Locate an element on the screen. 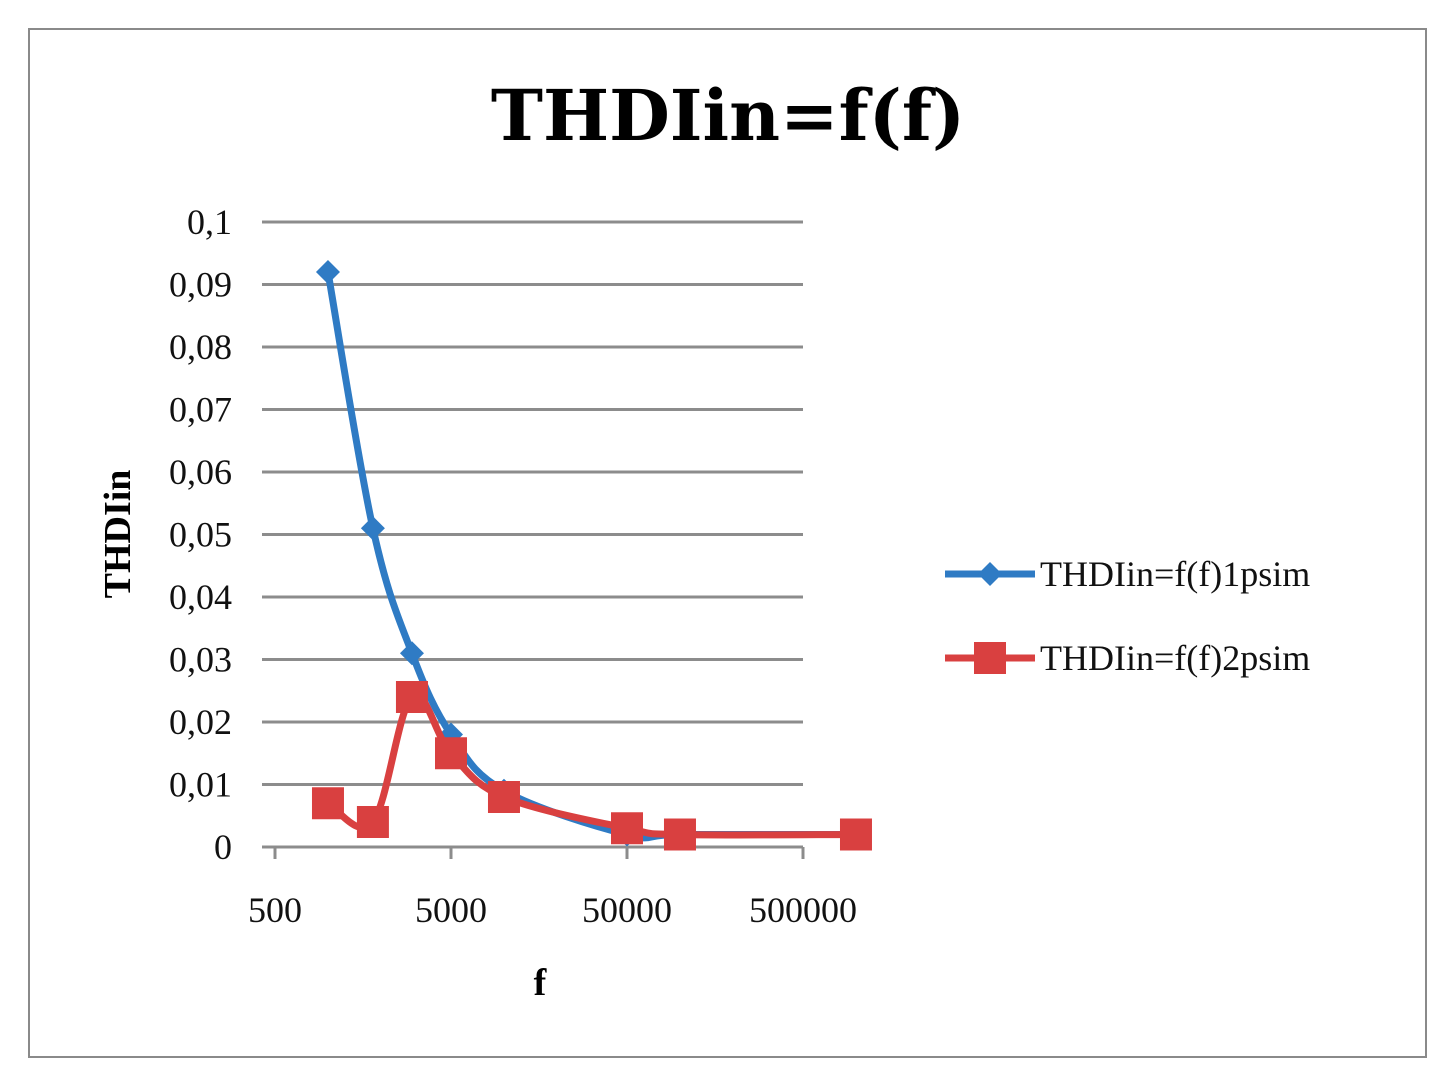  y-axis-label: THDIin is located at coordinates (118, 534).